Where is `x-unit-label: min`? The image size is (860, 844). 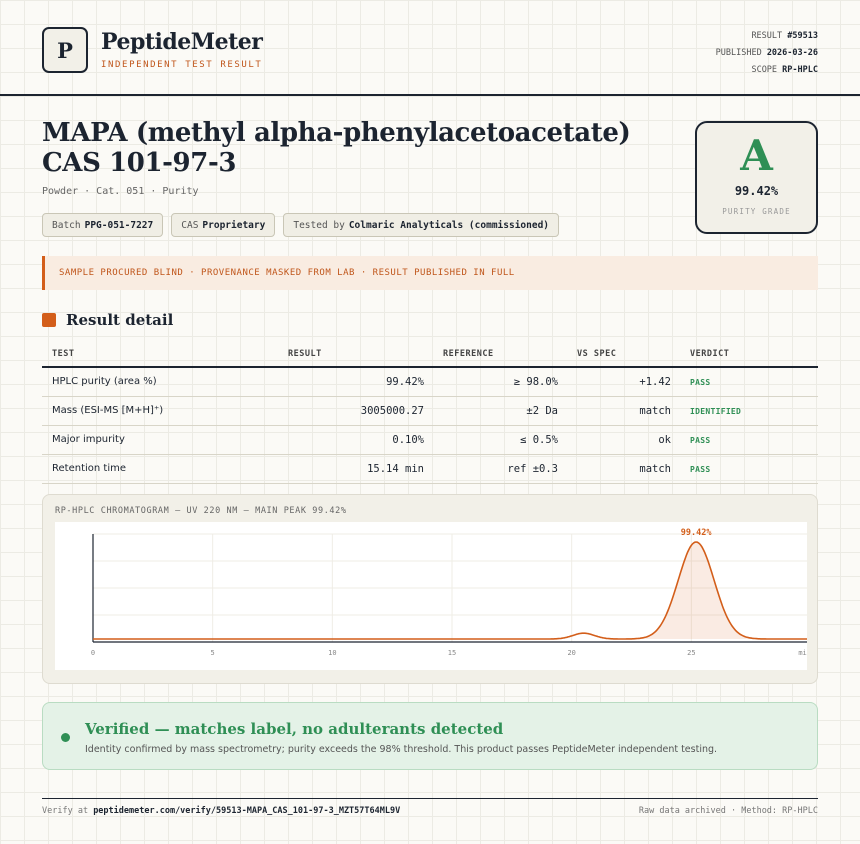
x-unit-label: min is located at coordinates (802, 653).